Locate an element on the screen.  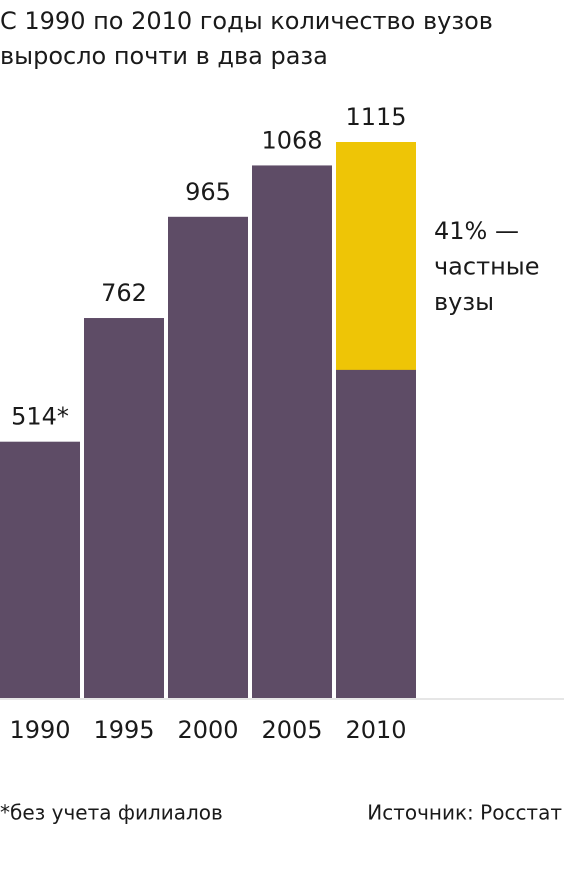
chart-title: С 1990 по 2010 годы количество вузов is located at coordinates (246, 21).